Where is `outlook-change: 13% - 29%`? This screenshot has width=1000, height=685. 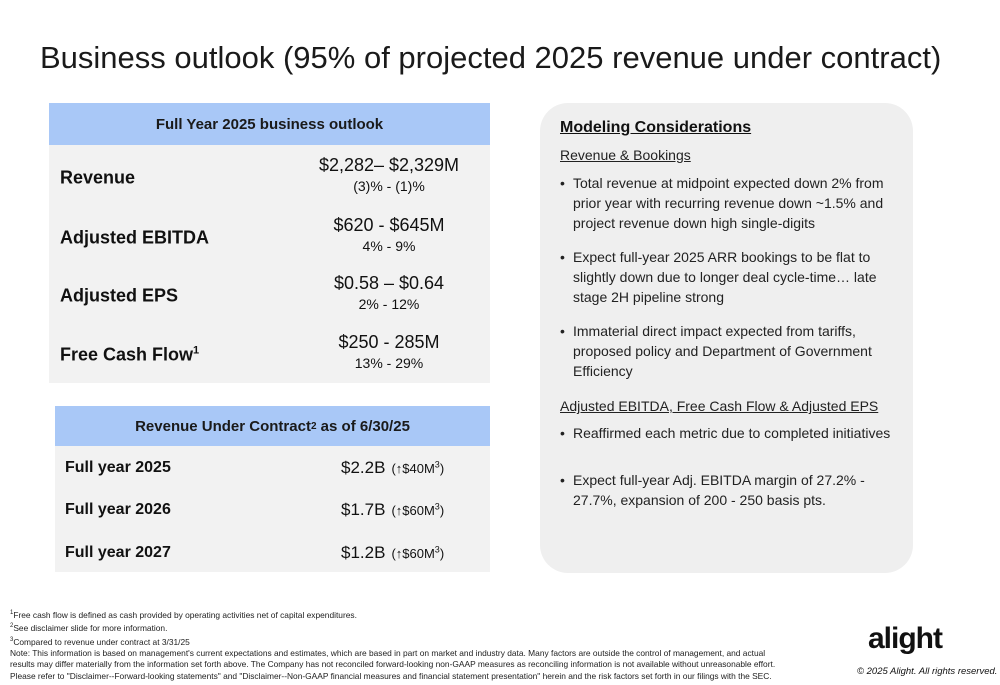
outlook-change: 13% - 29% is located at coordinates (389, 363).